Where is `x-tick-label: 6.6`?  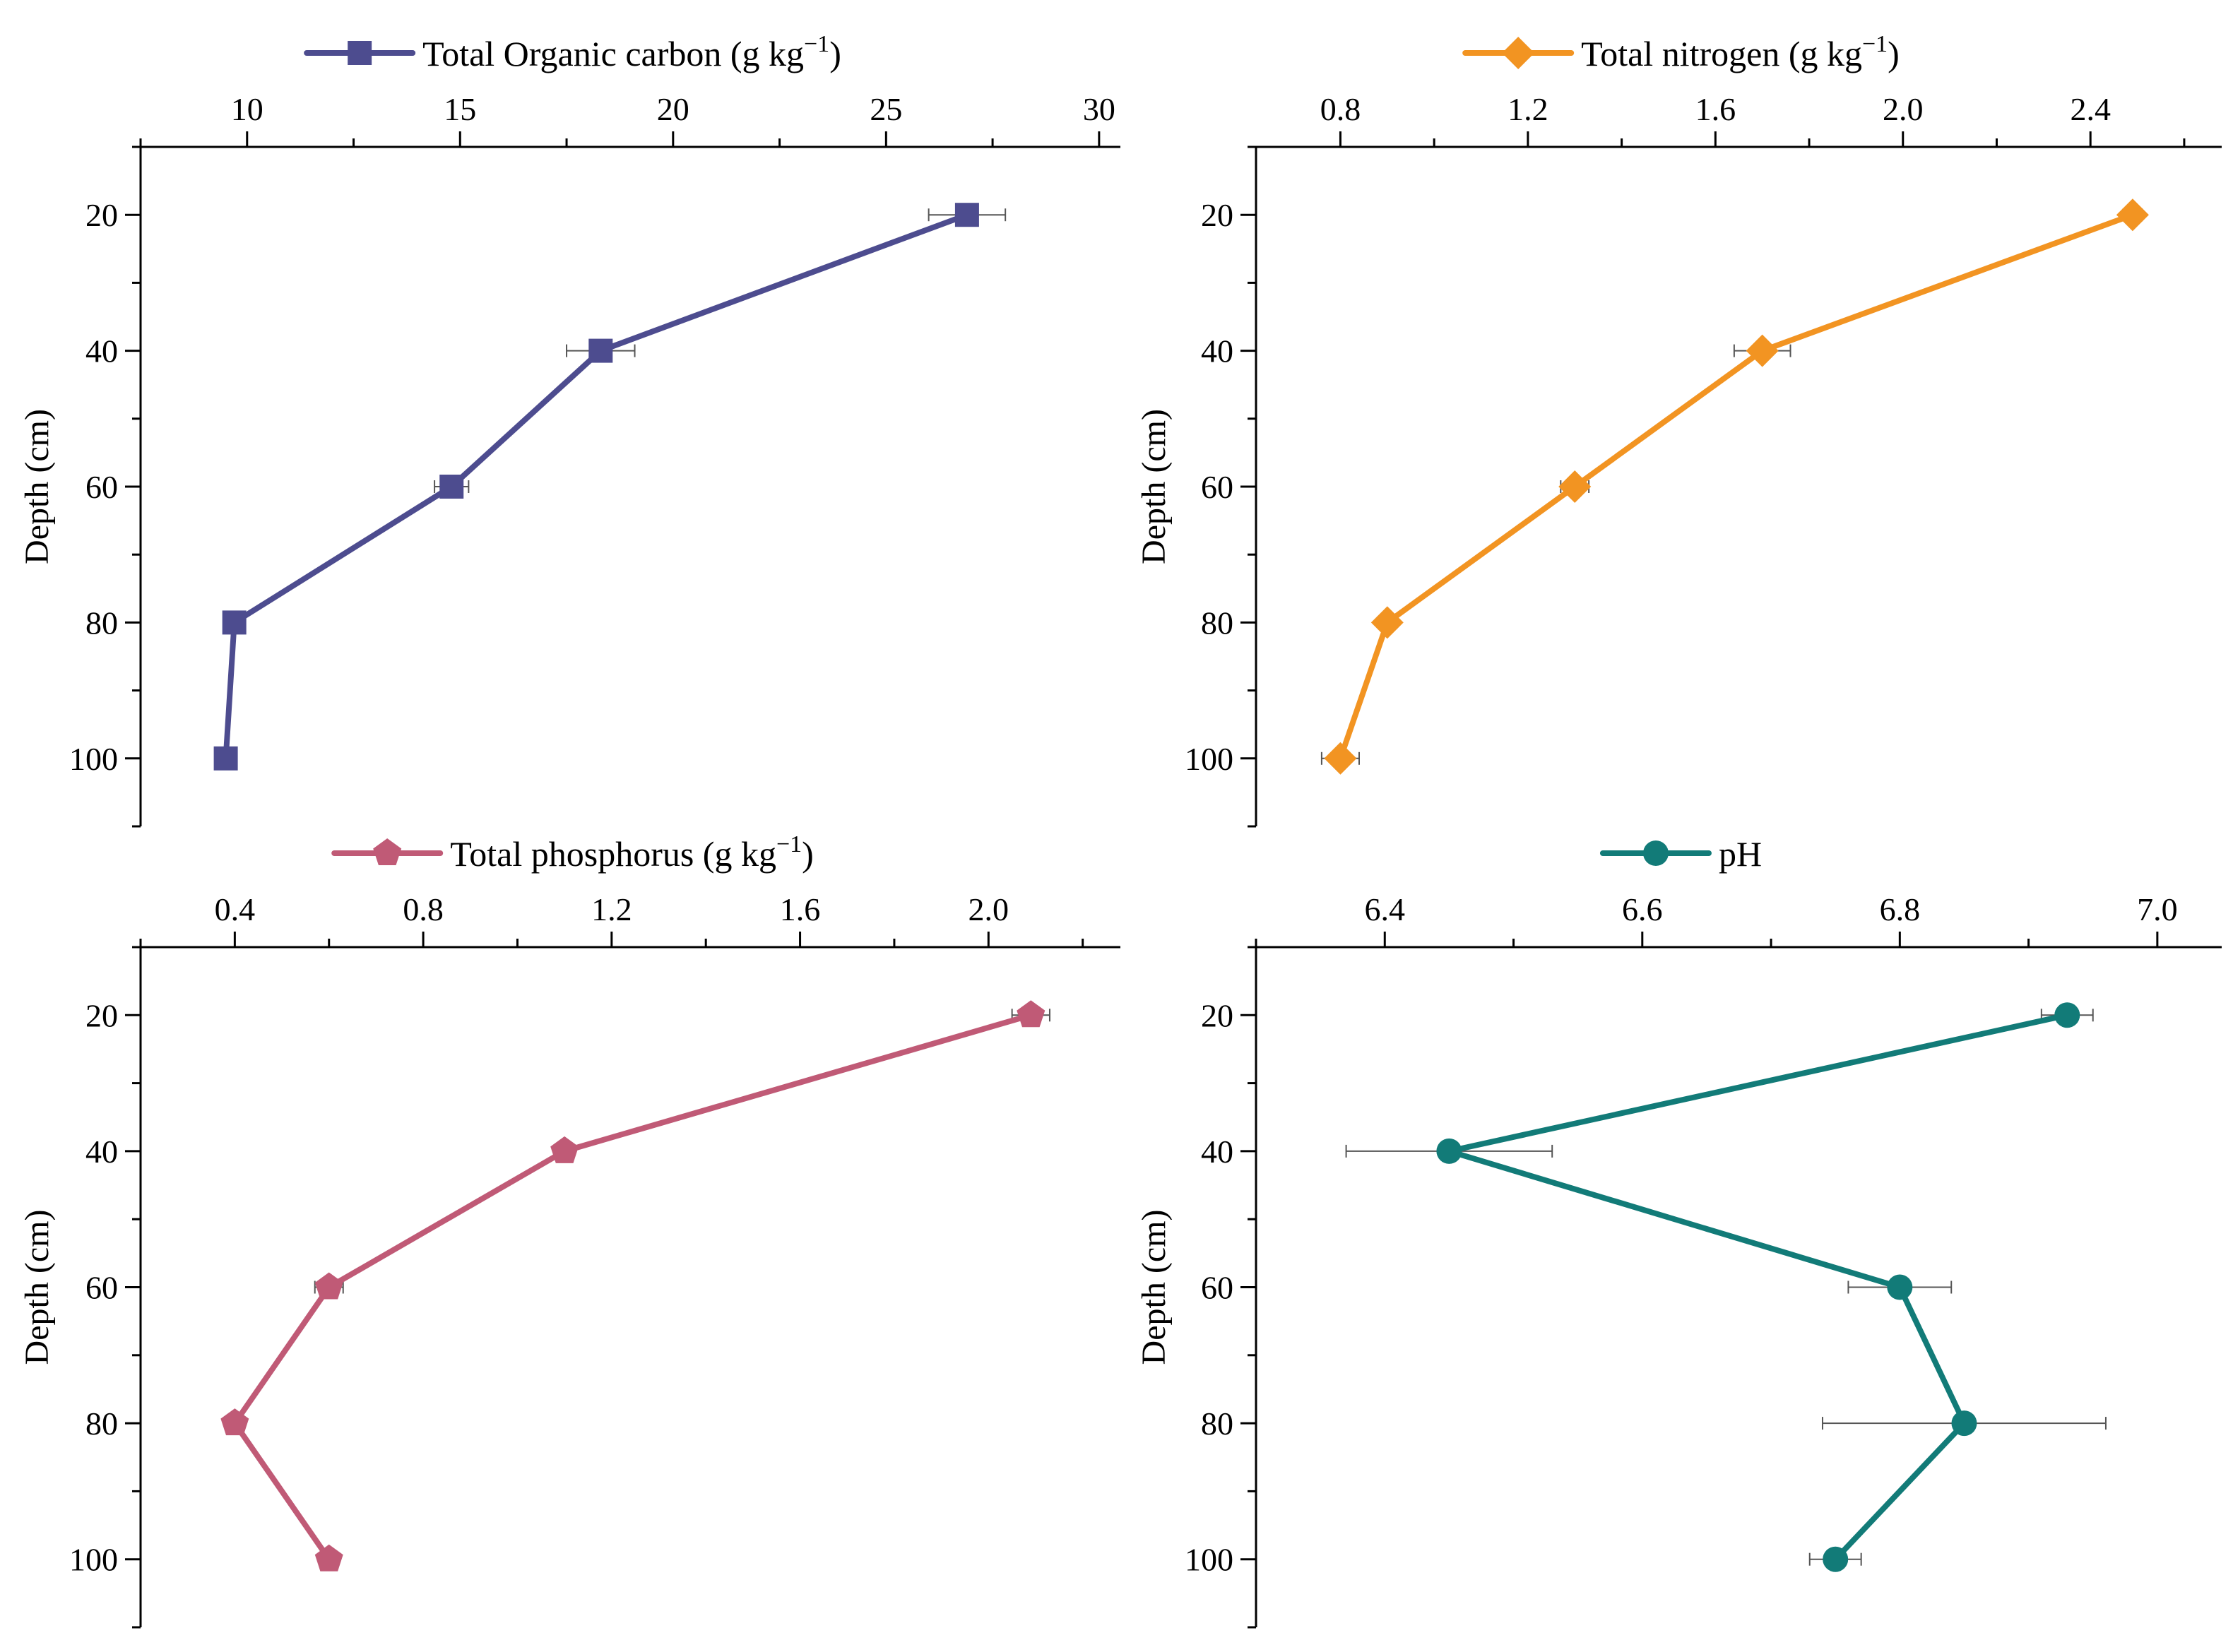 x-tick-label: 6.6 is located at coordinates (1642, 909).